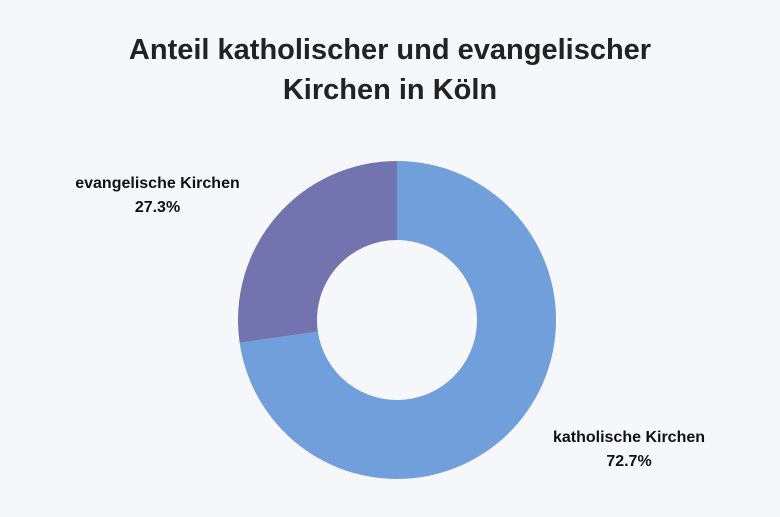  Describe the element at coordinates (157, 207) in the screenshot. I see `slice-label-evangelische-value: 27.3%` at that location.